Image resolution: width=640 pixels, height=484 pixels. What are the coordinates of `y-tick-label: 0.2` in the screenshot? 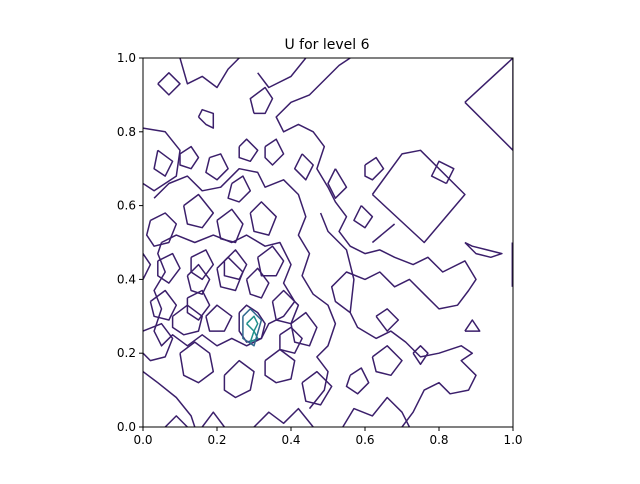 It's located at (126, 353).